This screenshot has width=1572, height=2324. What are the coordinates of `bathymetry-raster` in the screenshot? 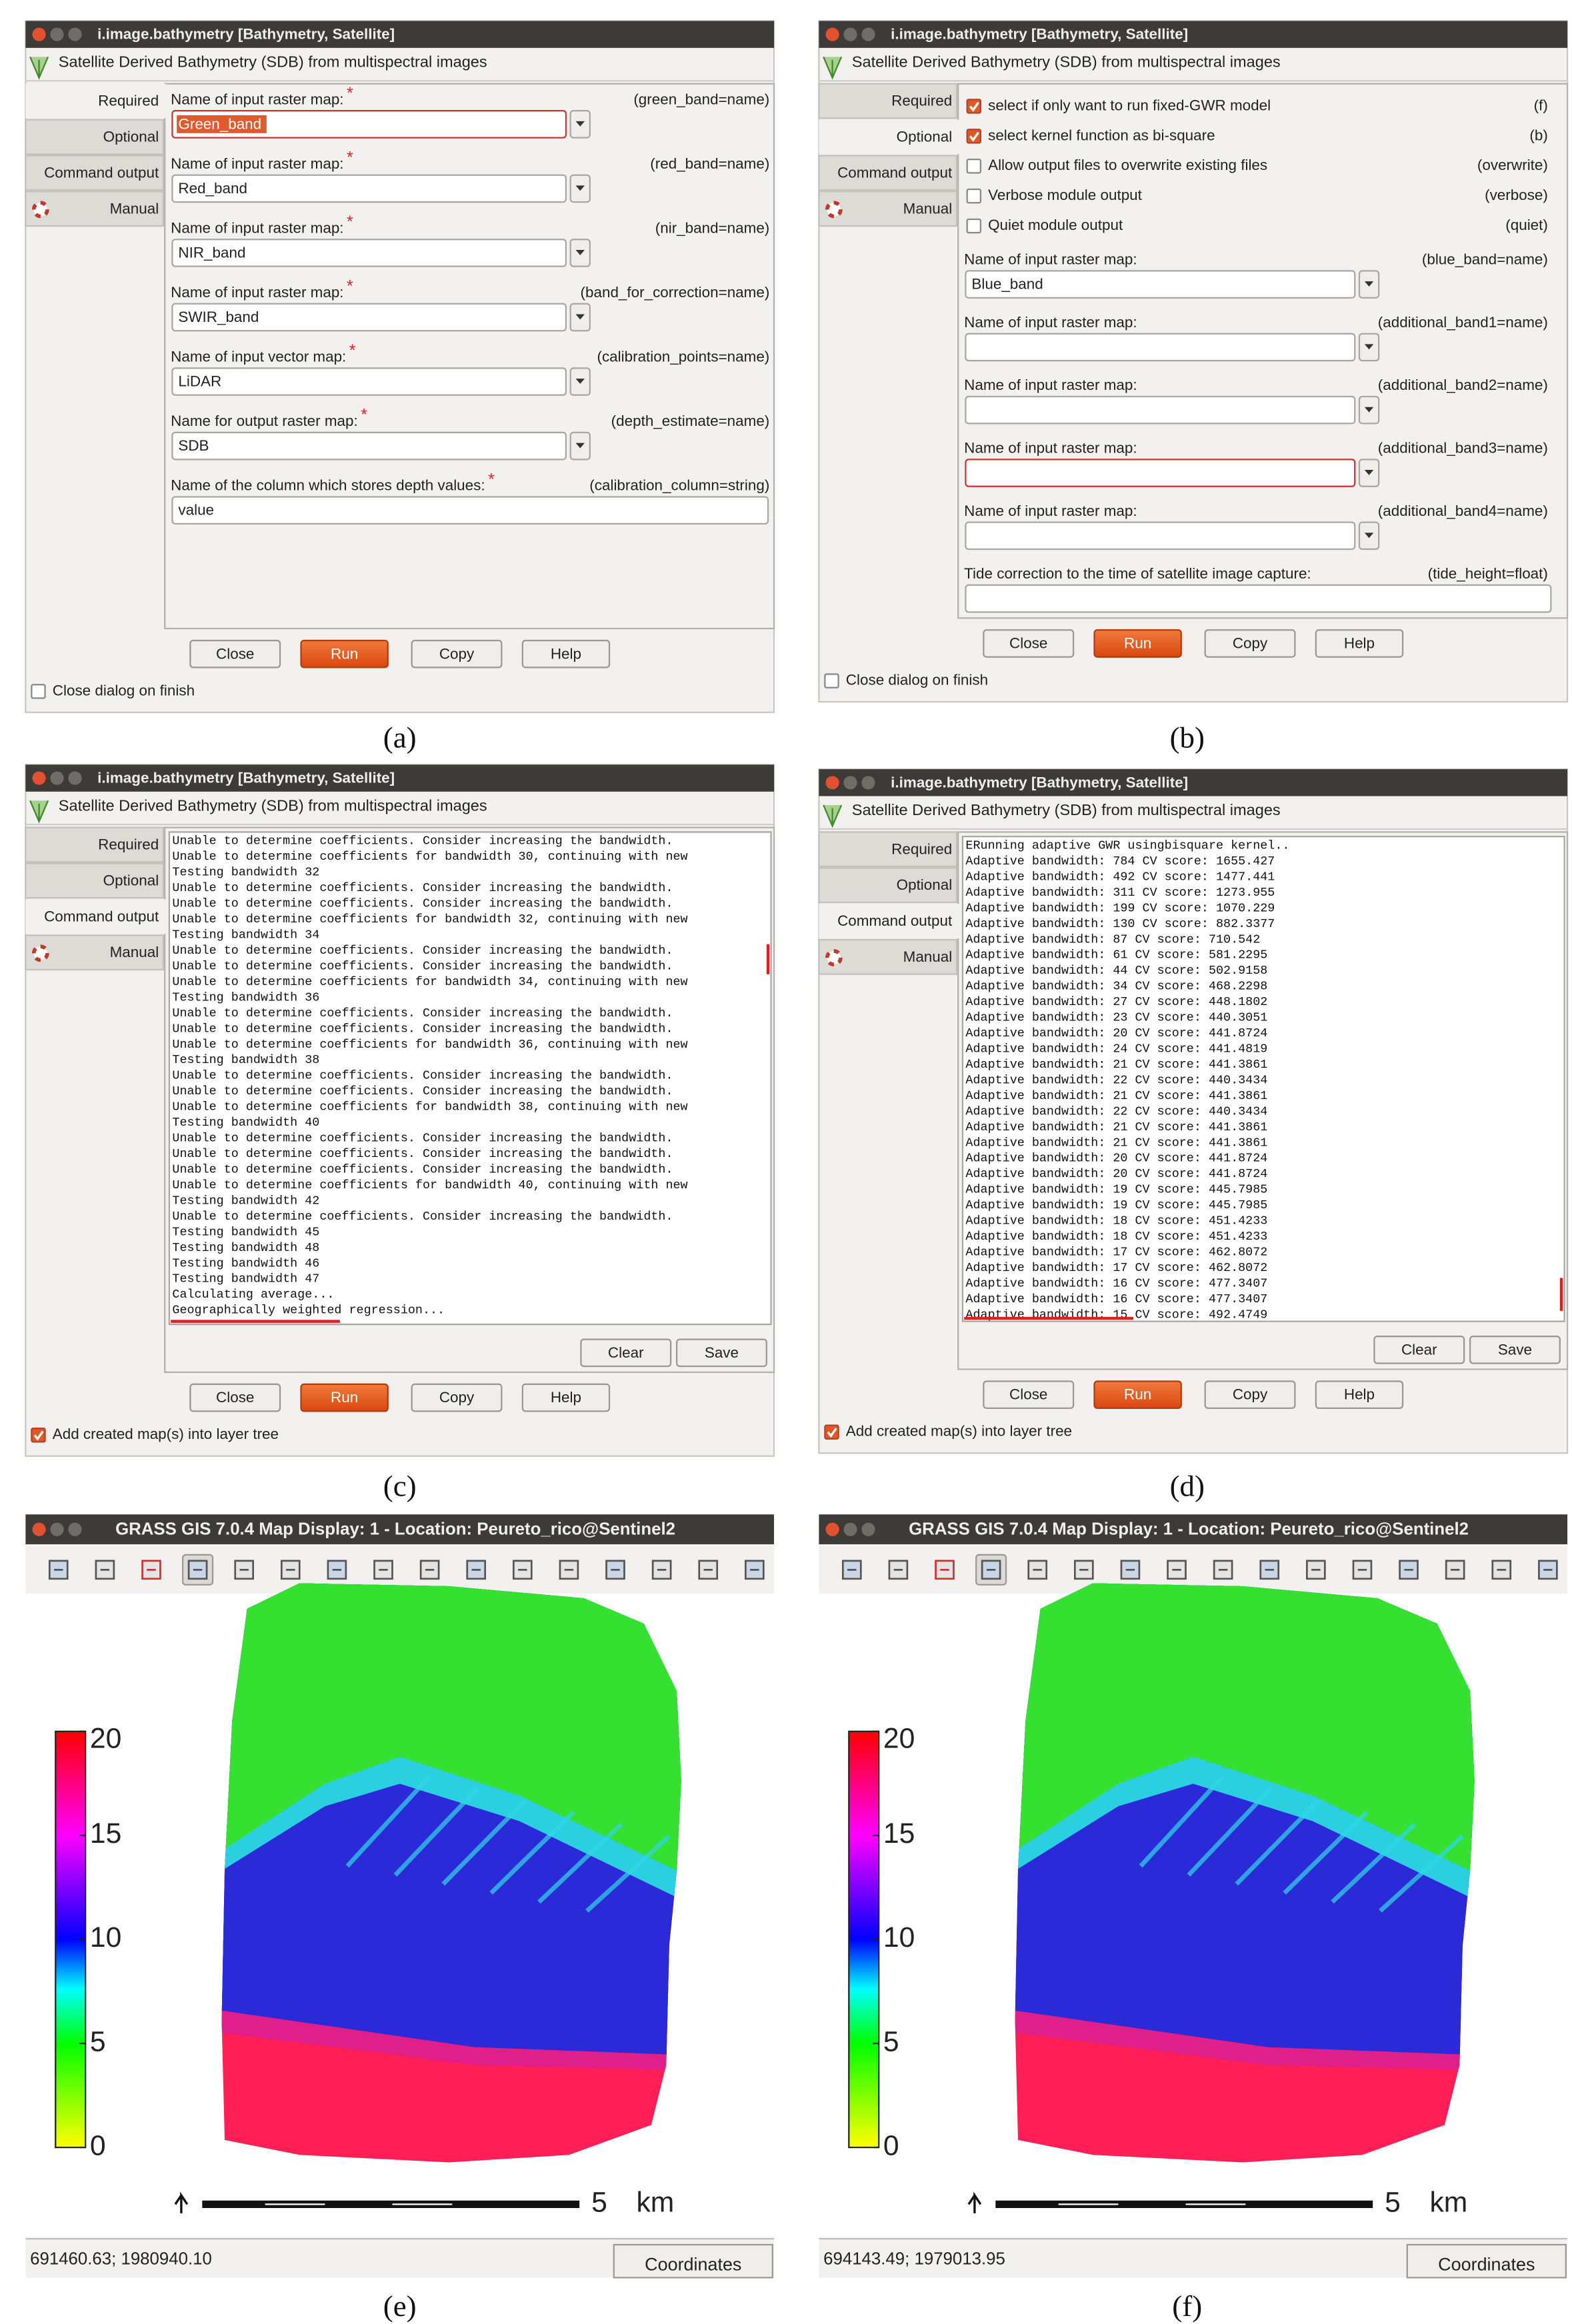 It's located at (1245, 1873).